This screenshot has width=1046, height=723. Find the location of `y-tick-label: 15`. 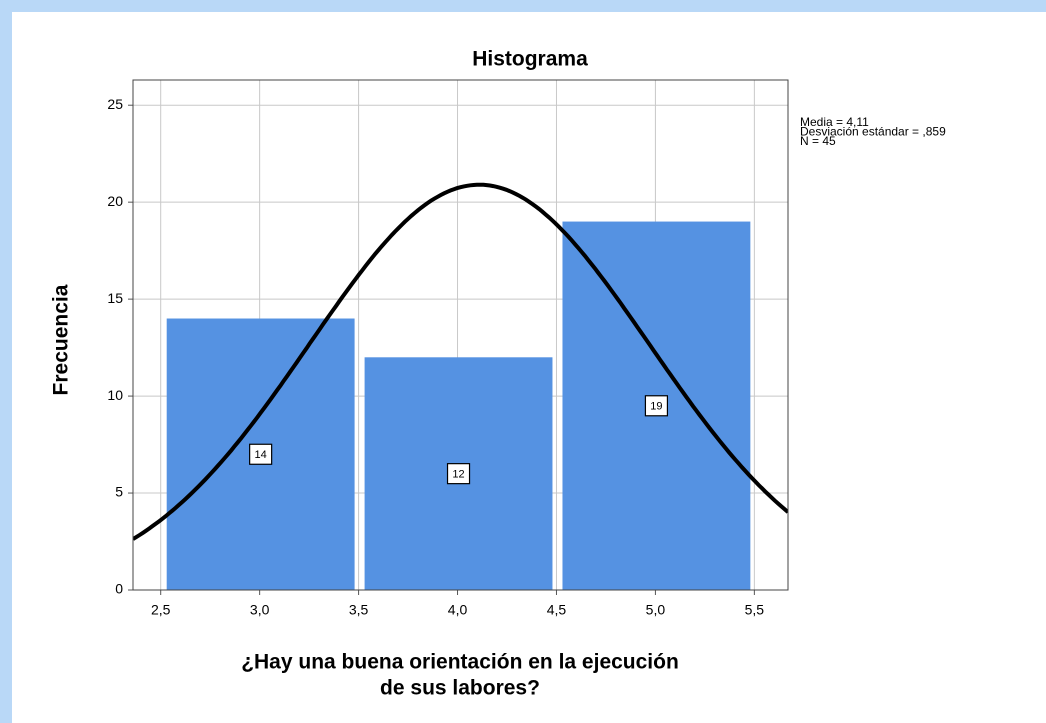

y-tick-label: 15 is located at coordinates (115, 298).